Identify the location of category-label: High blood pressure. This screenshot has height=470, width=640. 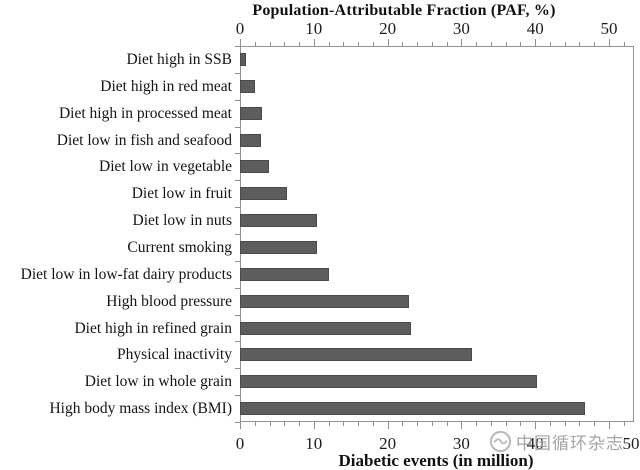
(169, 301).